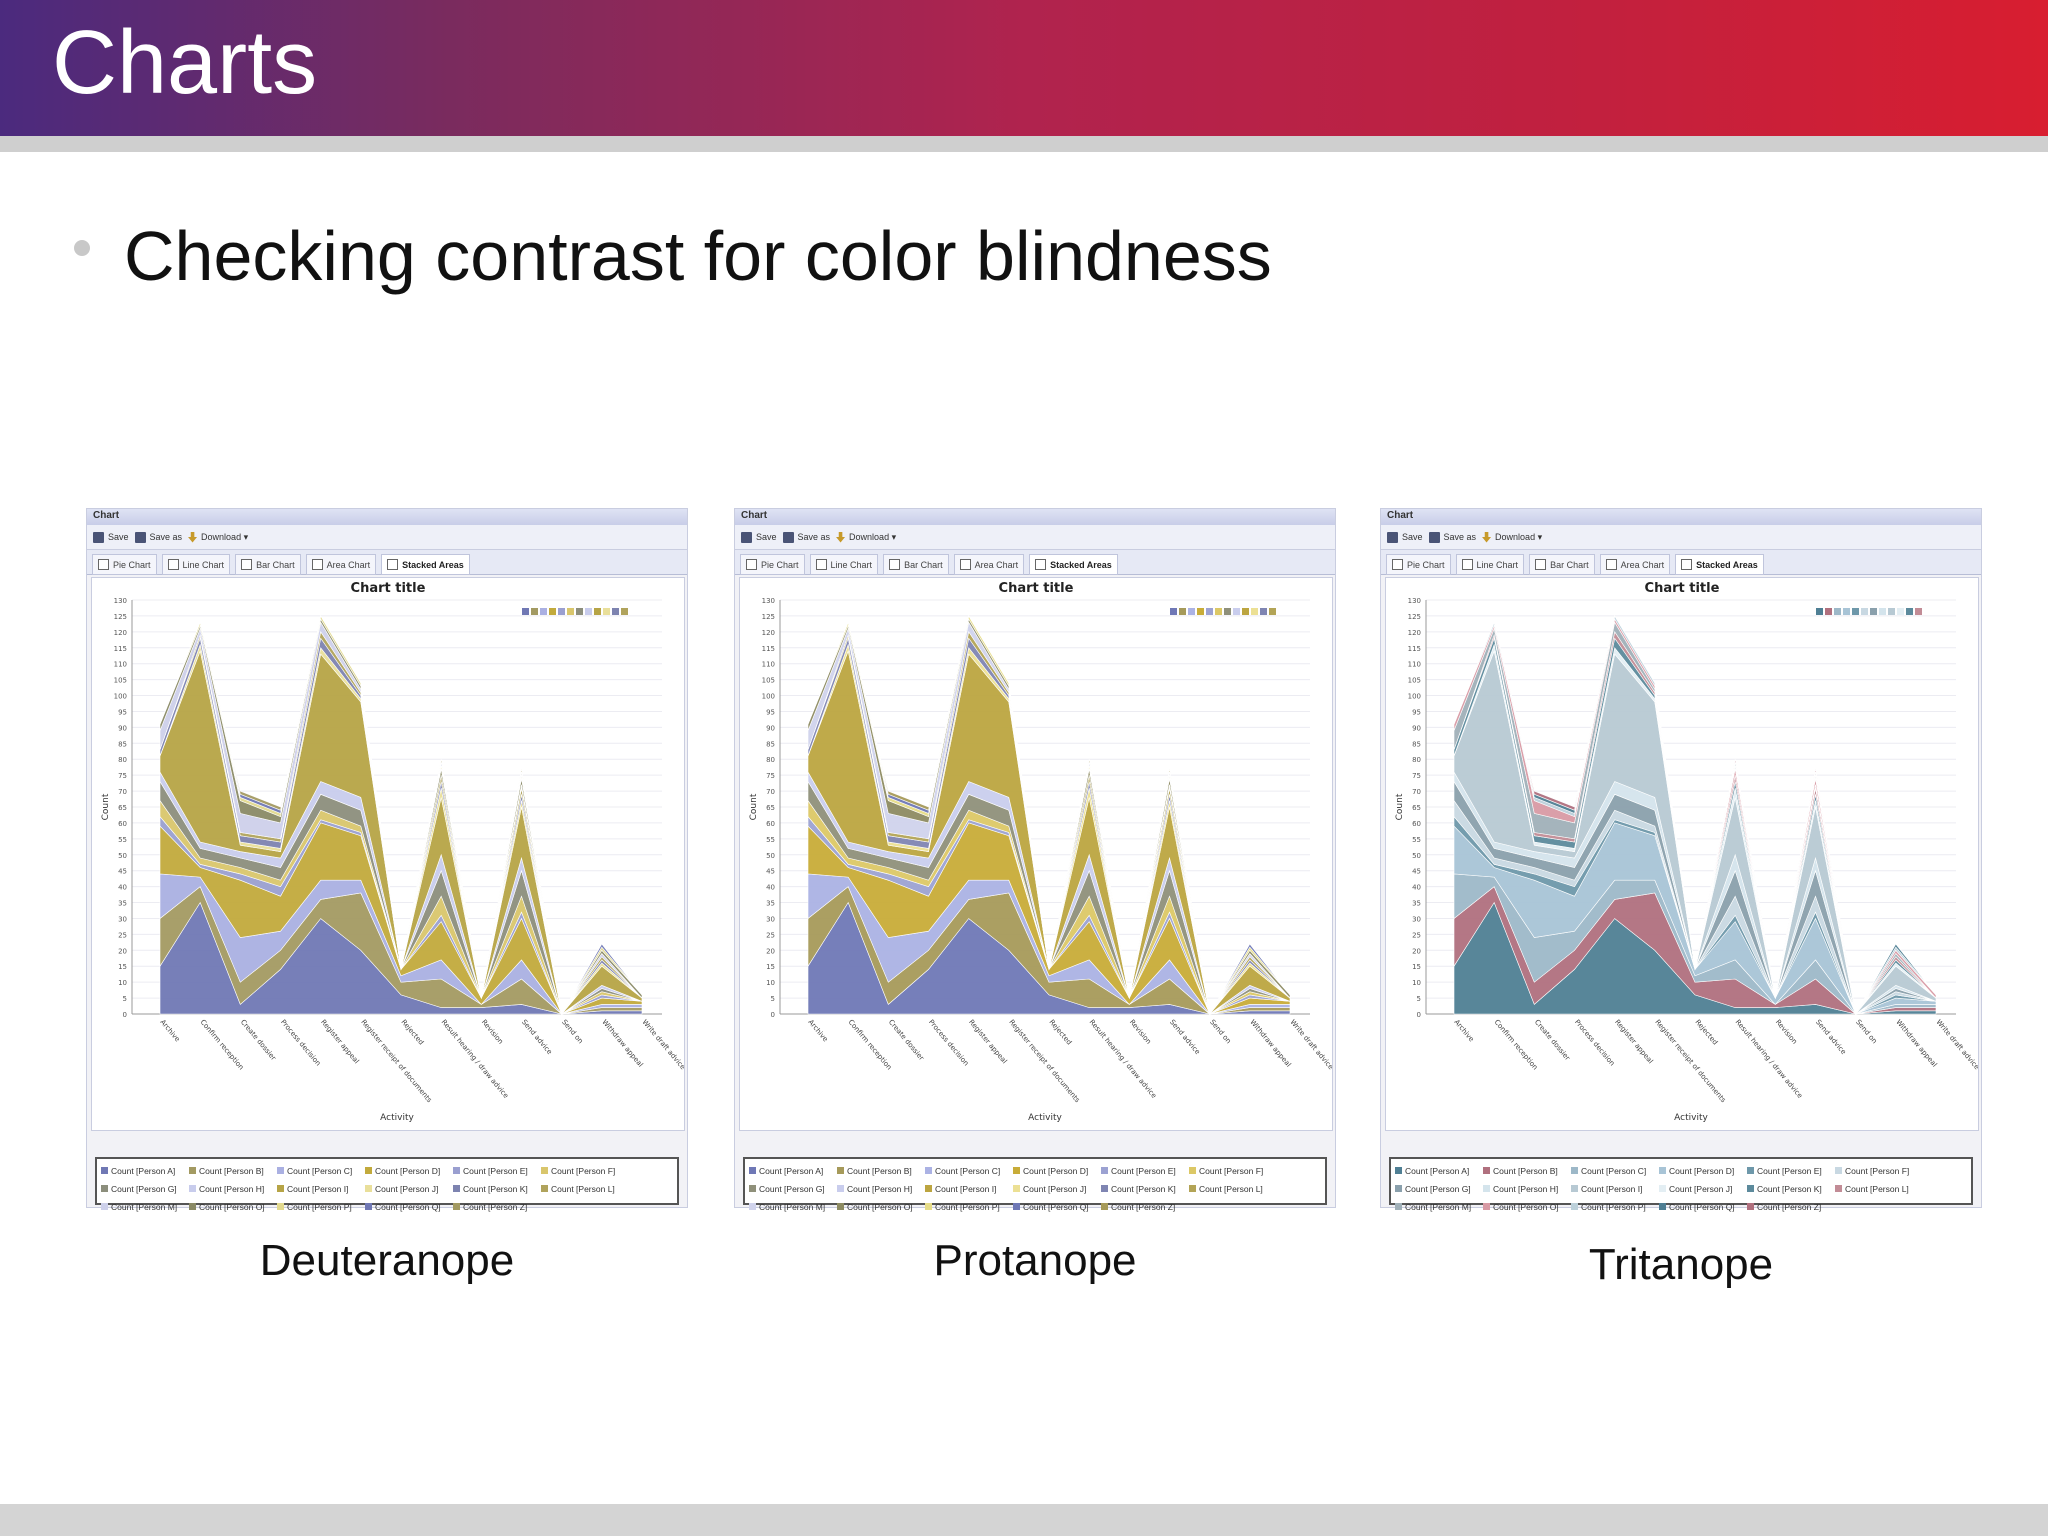 The image size is (2048, 1536). What do you see at coordinates (1681, 1264) in the screenshot?
I see `caption-tritanope: Tritanope` at bounding box center [1681, 1264].